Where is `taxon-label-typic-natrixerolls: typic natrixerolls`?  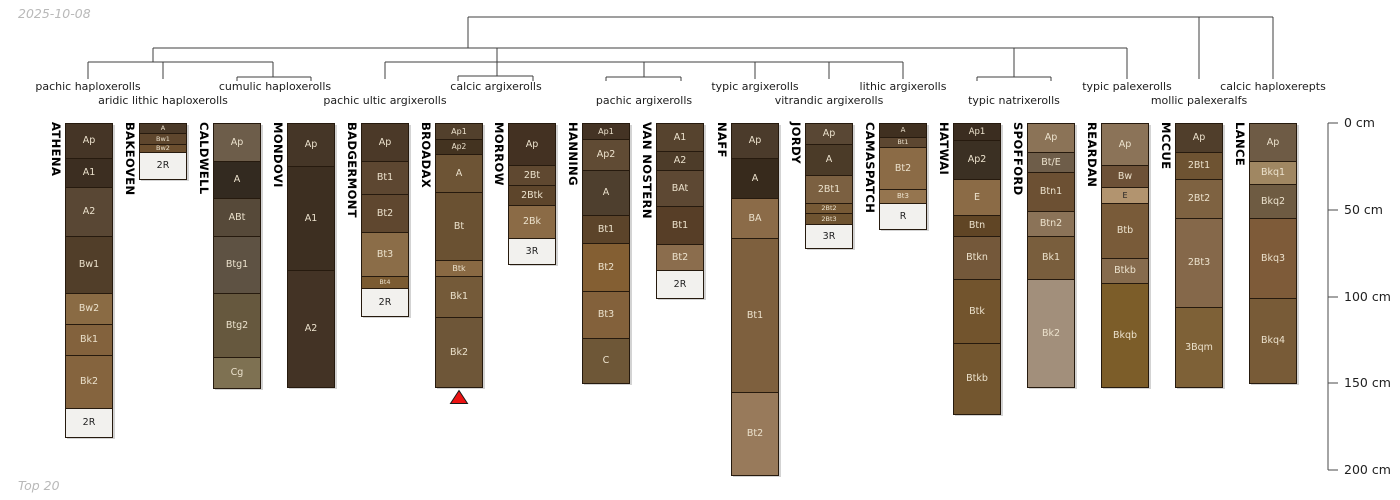 taxon-label-typic-natrixerolls: typic natrixerolls is located at coordinates (1014, 100).